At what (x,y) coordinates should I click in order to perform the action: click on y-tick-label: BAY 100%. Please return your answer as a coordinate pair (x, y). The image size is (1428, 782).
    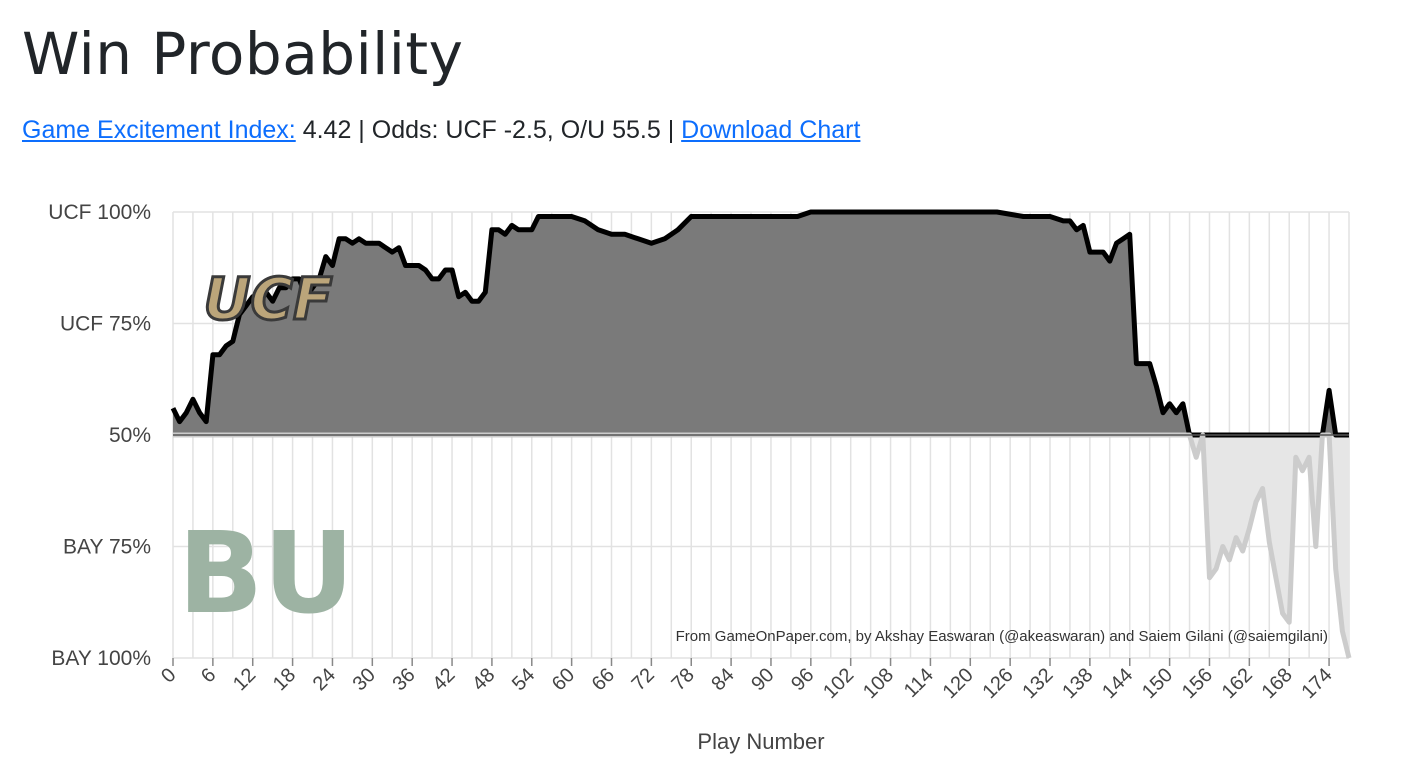
    Looking at the image, I should click on (101, 658).